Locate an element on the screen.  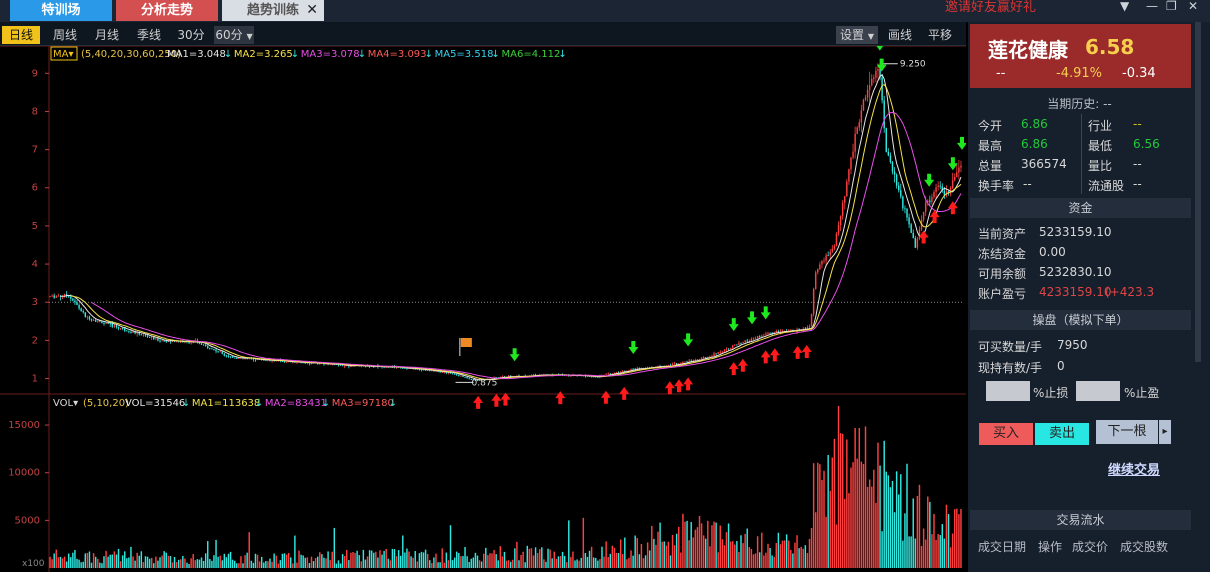
next-bar-button: 下一根 is located at coordinates (1127, 432).